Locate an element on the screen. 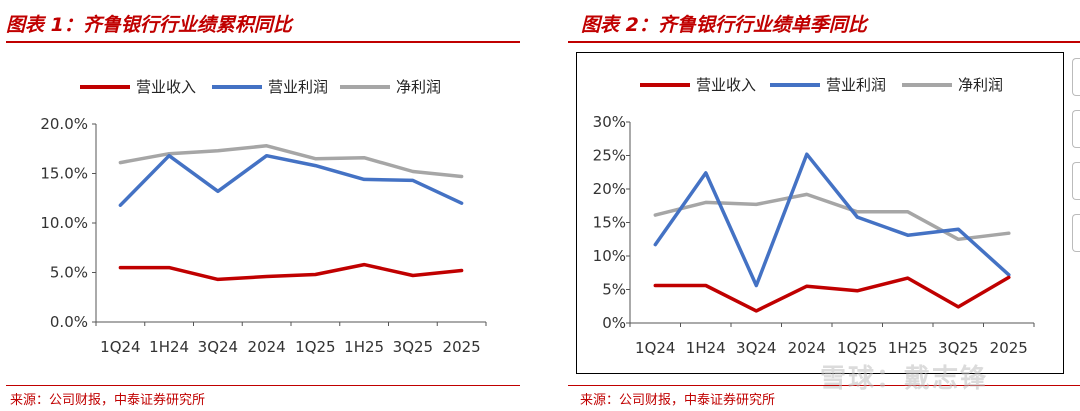 The image size is (1080, 411). chart2-title: 图表 2：齐鲁银行行业绩单季同比 is located at coordinates (724, 25).